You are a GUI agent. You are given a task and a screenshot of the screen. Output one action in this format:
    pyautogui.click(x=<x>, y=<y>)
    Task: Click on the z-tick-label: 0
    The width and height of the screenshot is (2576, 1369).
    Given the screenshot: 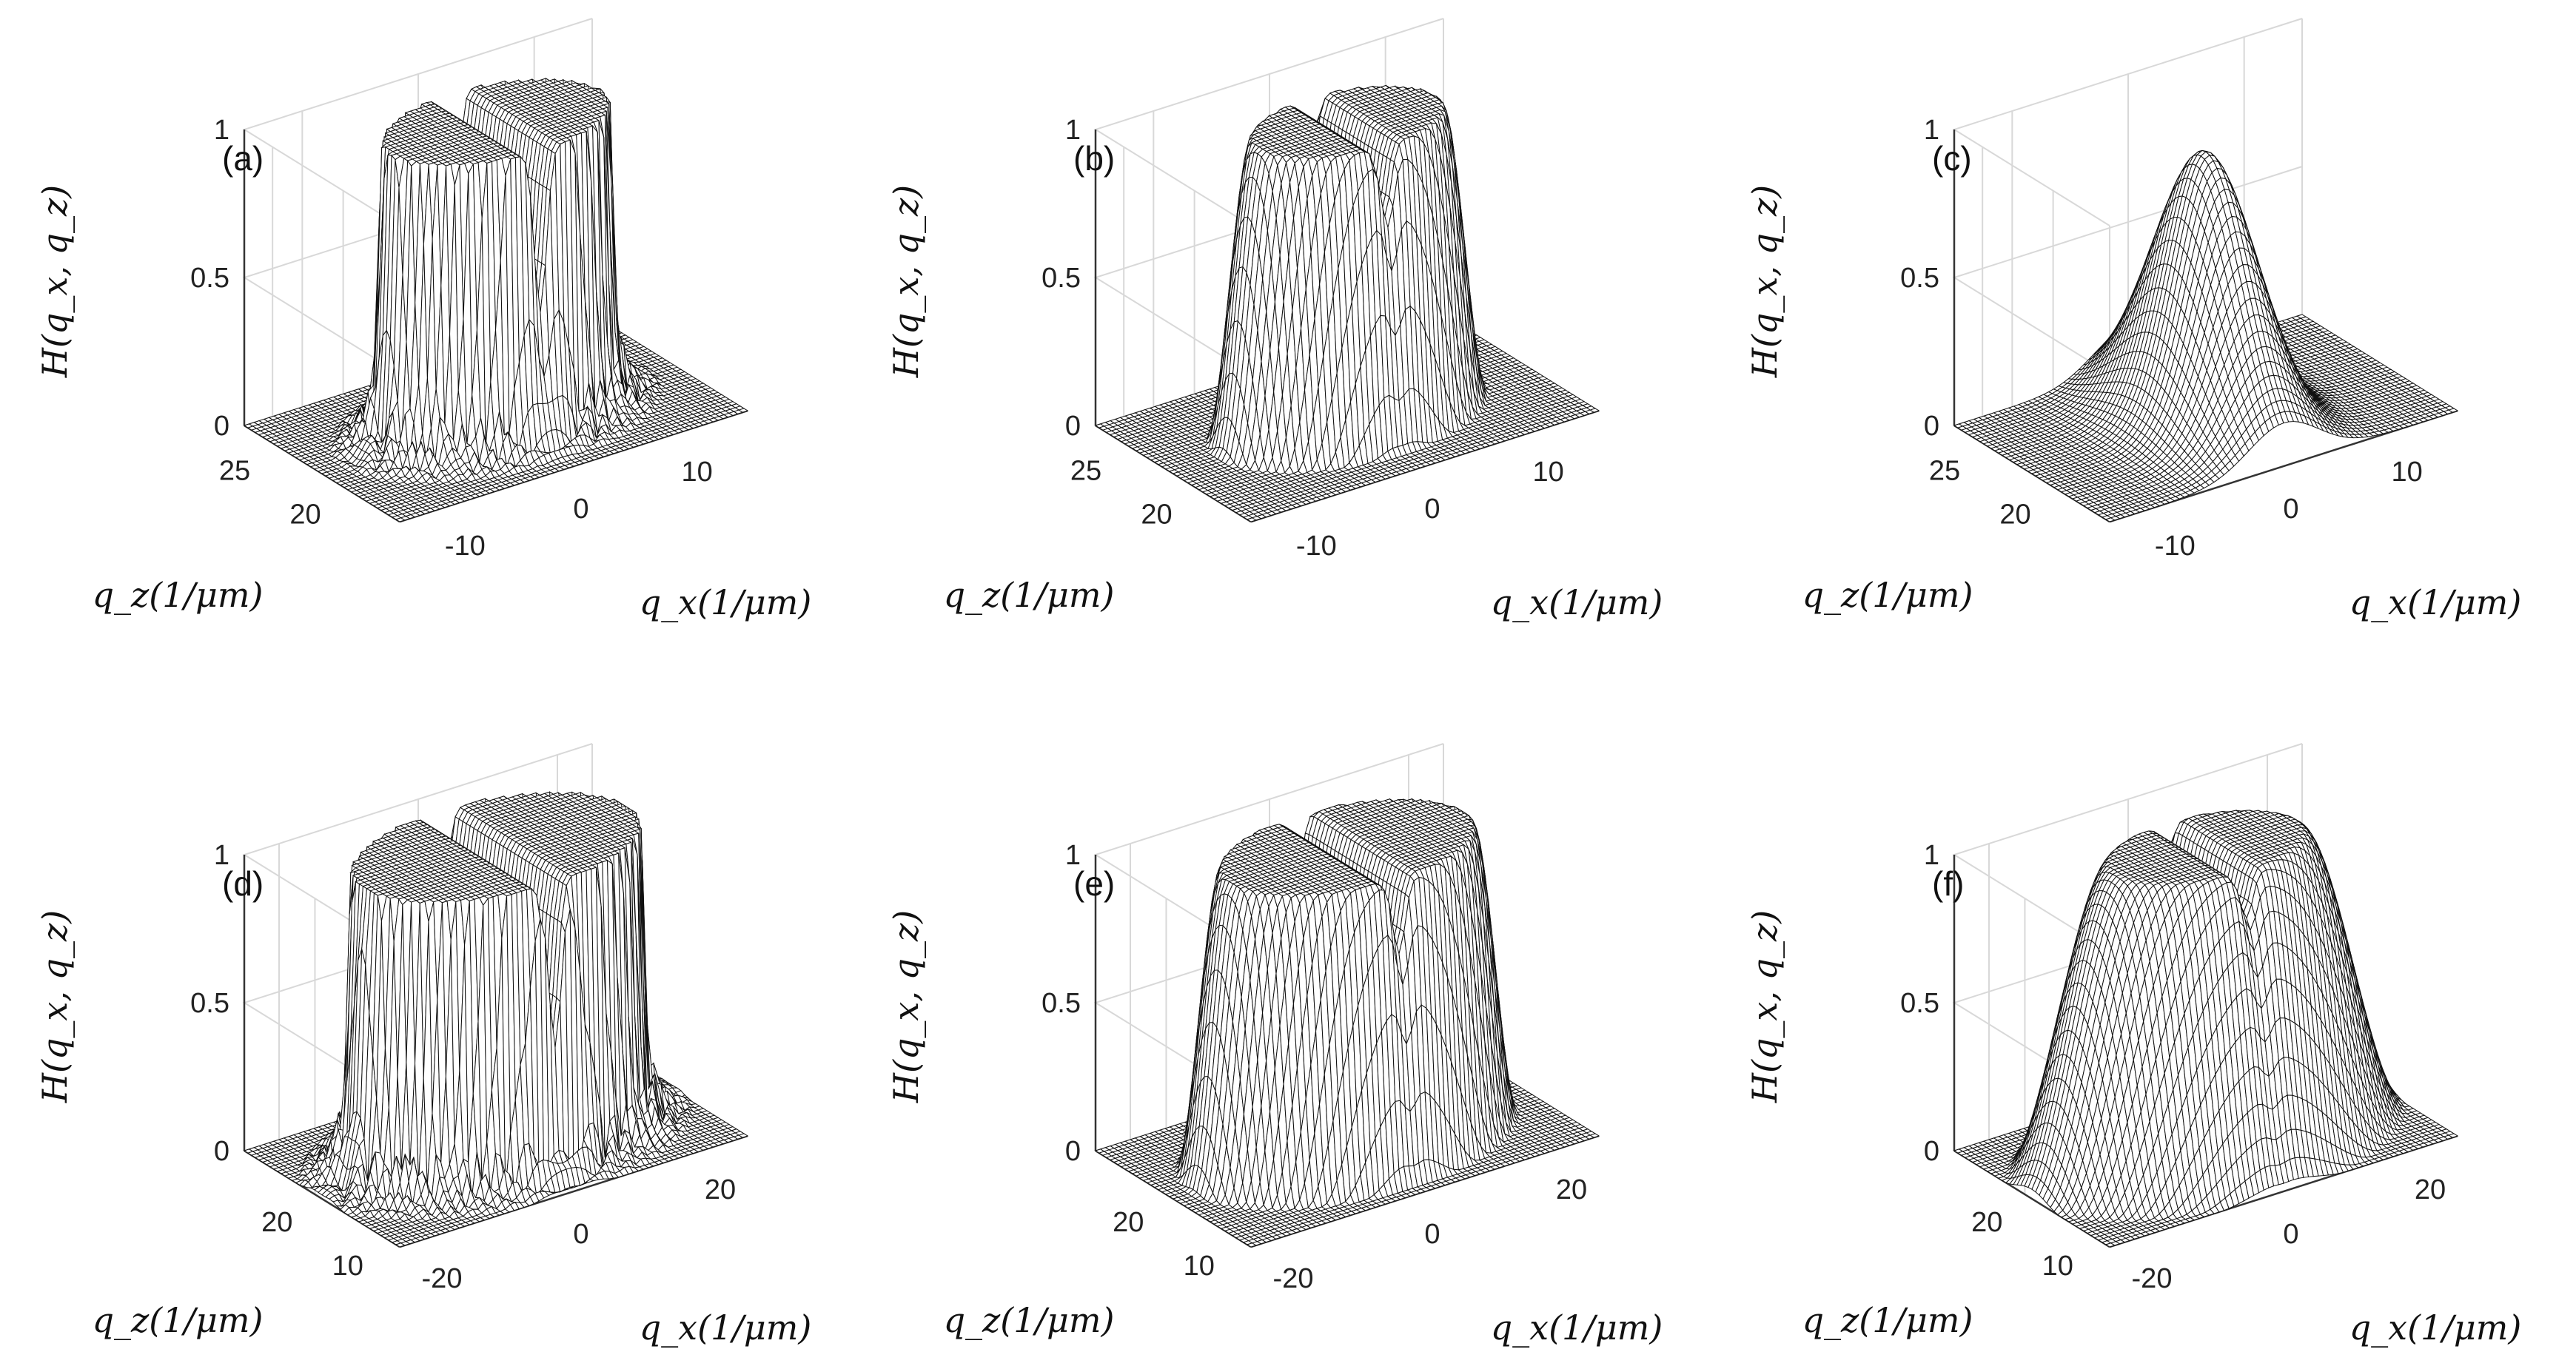 What is the action you would take?
    pyautogui.click(x=221, y=426)
    